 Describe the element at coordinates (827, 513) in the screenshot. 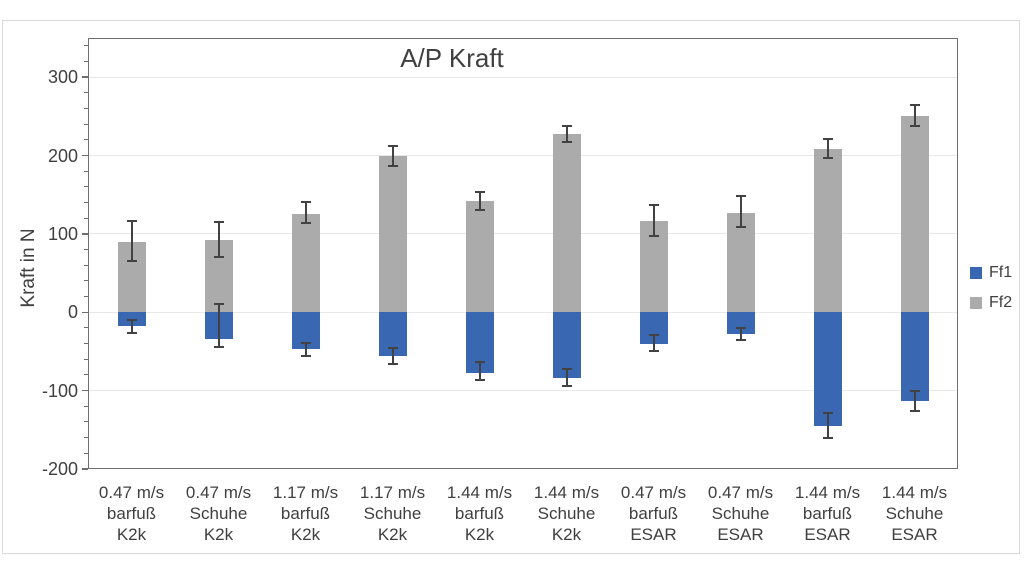

I see `category-label-9: 1.44 m/s barfuß ESAR` at that location.